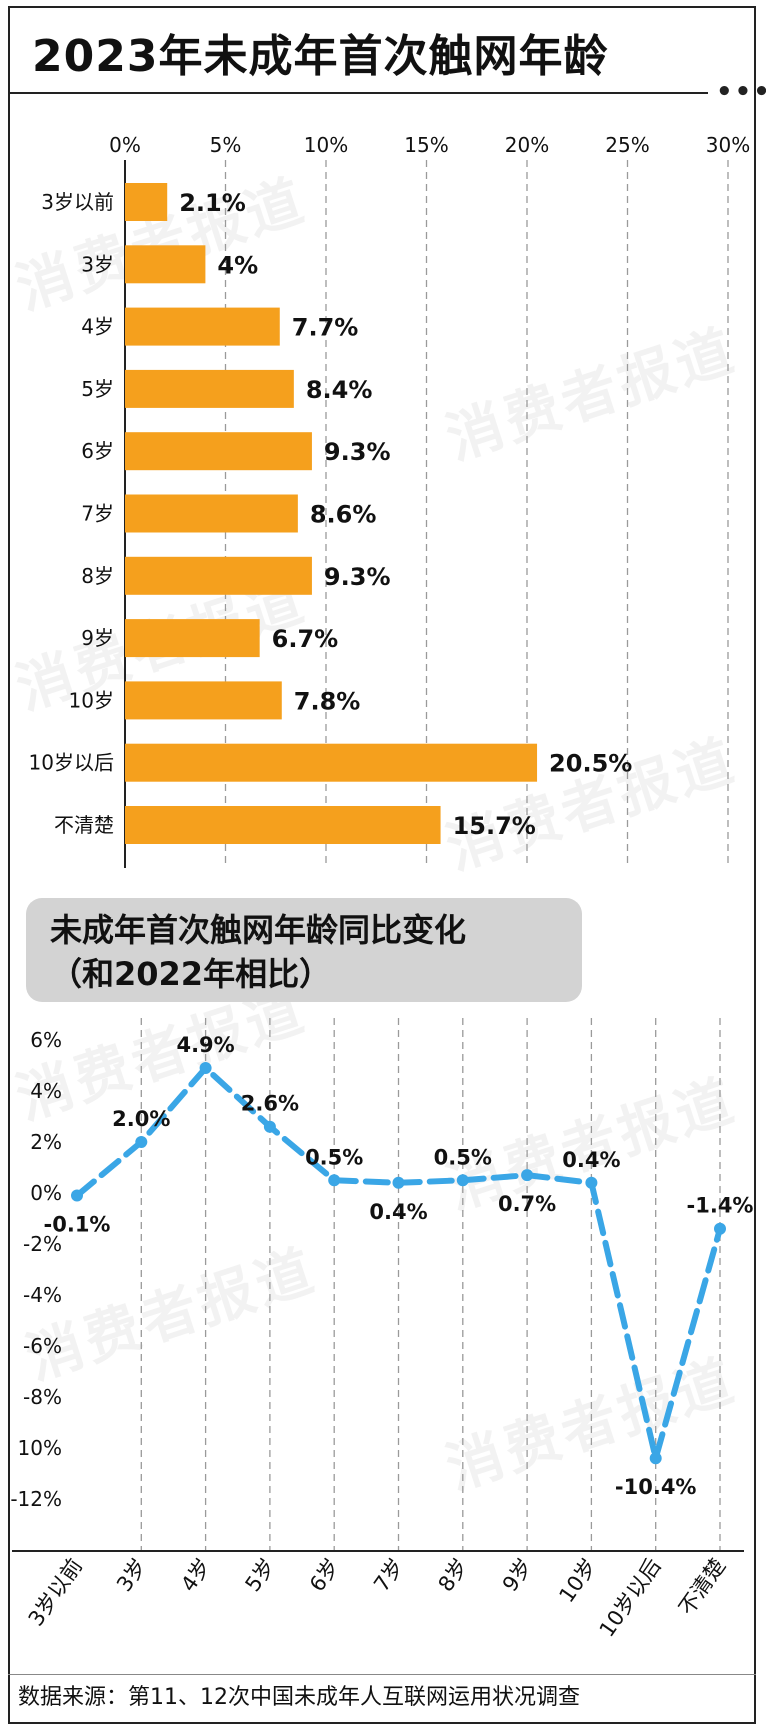 This screenshot has width=766, height=1732. Describe the element at coordinates (237, 265) in the screenshot. I see `bar-value-label: 4%` at that location.